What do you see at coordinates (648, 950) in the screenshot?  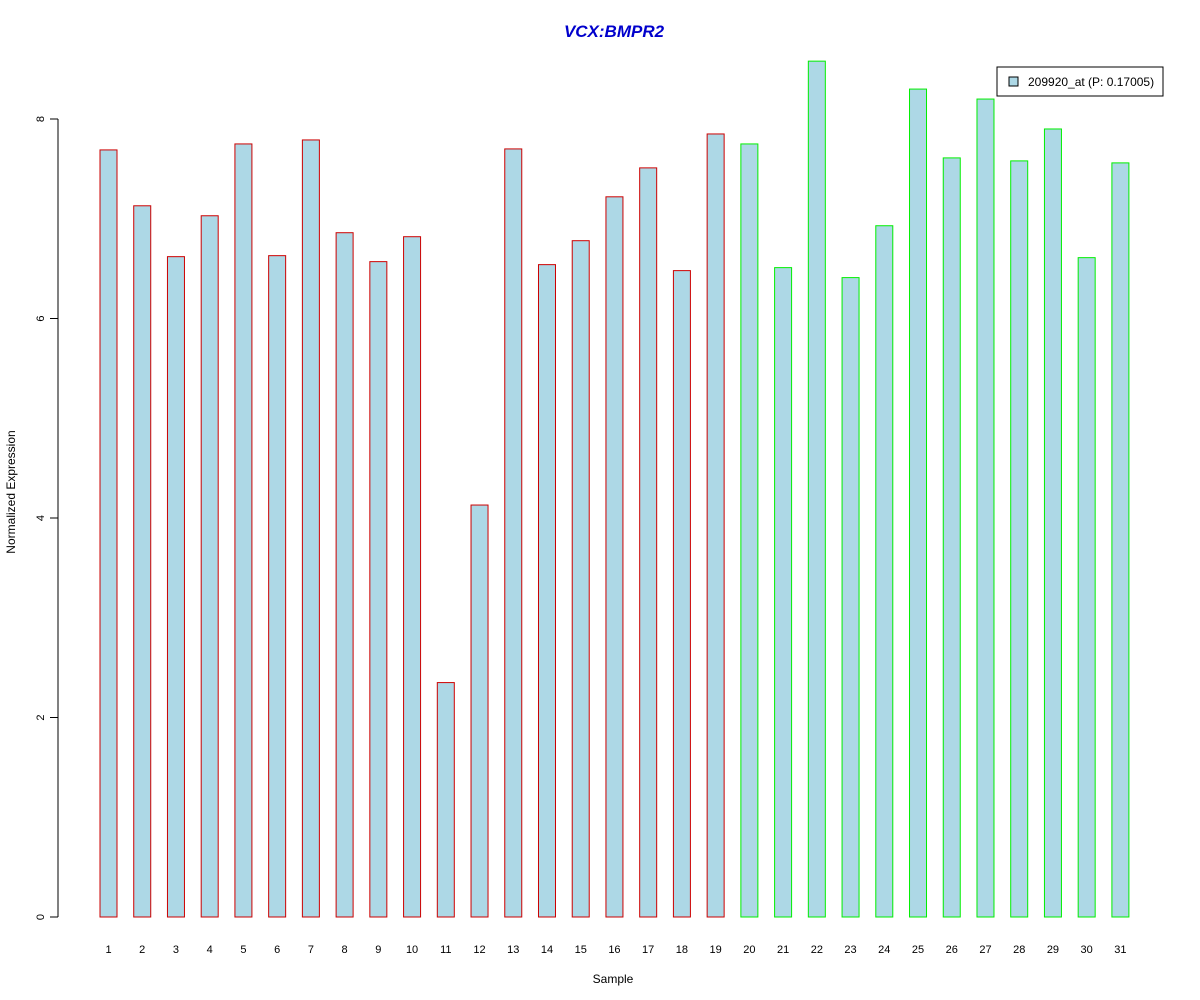 I see `x-tick-label: 17` at bounding box center [648, 950].